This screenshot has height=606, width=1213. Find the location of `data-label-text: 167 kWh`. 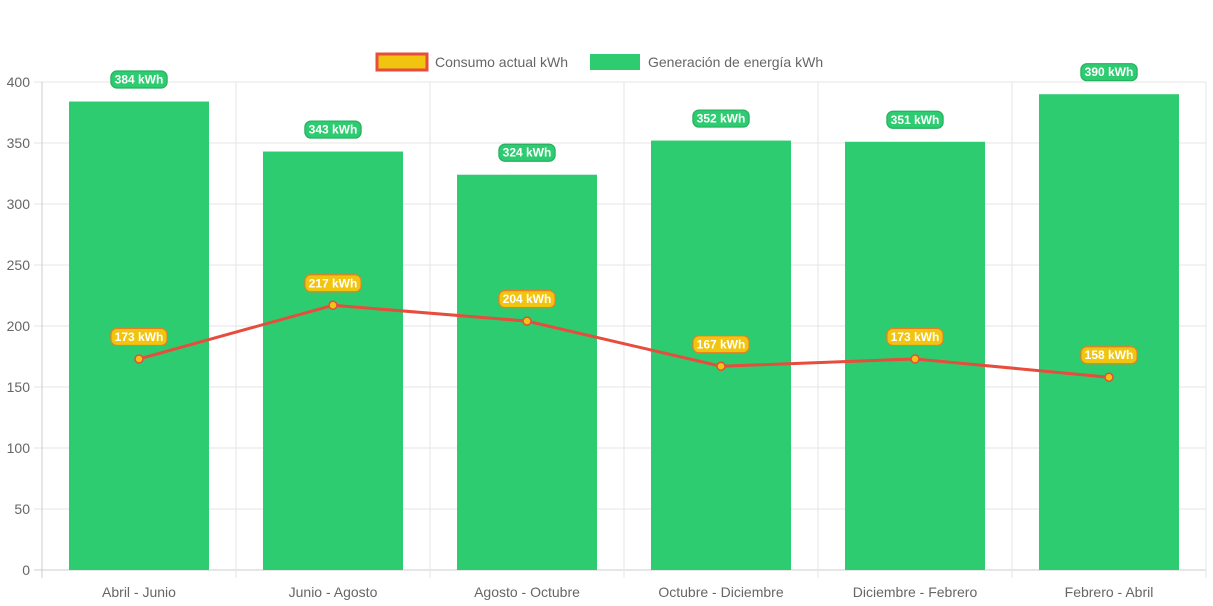

data-label-text: 167 kWh is located at coordinates (721, 344).